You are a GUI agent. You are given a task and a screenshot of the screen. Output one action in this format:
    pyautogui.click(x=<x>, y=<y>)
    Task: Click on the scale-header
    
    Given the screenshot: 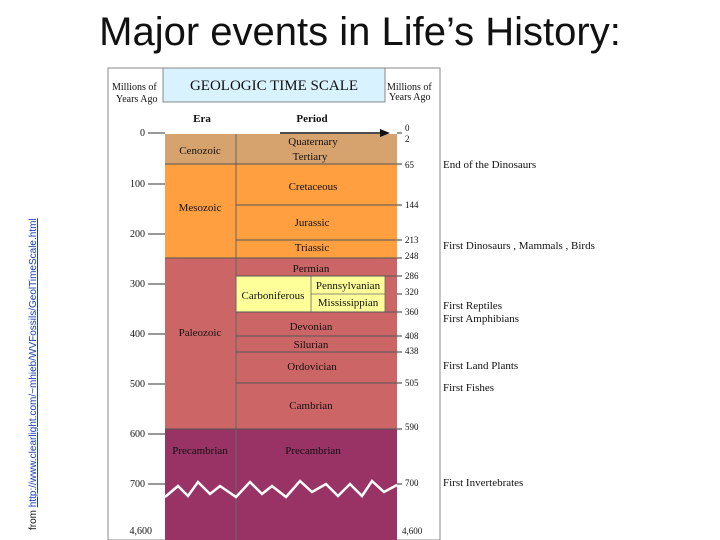 What is the action you would take?
    pyautogui.click(x=274, y=85)
    